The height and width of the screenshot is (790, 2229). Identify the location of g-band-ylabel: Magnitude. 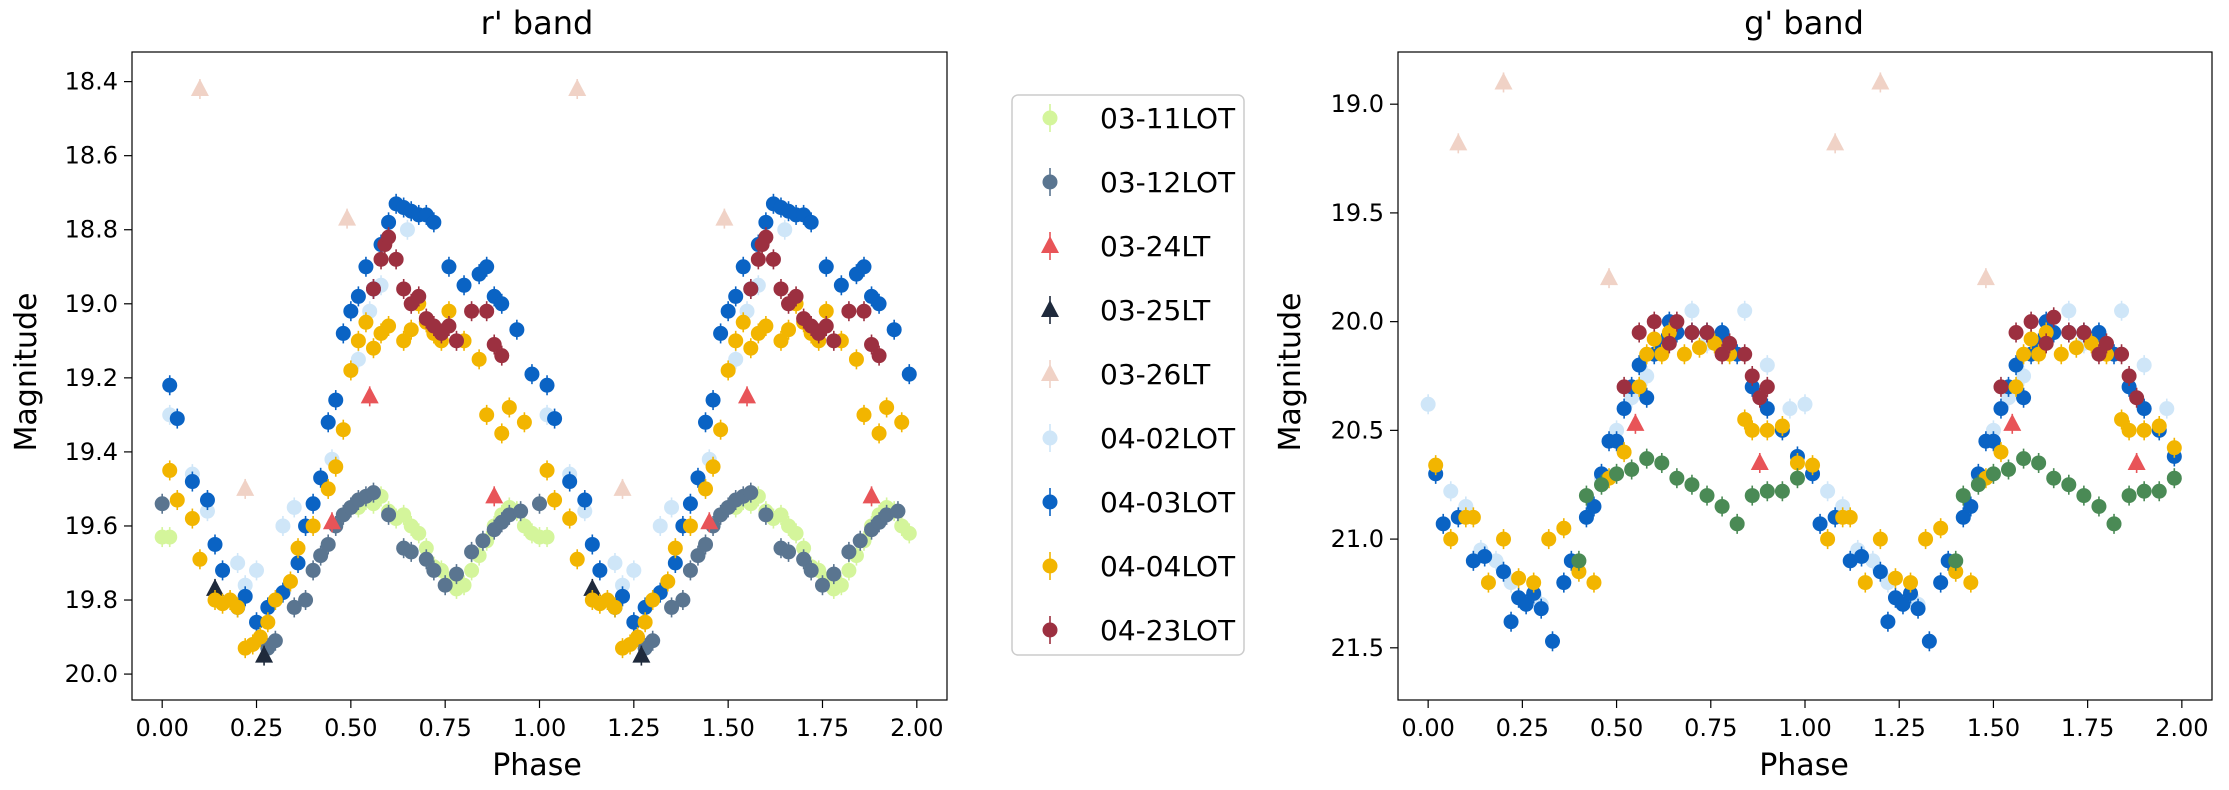
(1290, 372).